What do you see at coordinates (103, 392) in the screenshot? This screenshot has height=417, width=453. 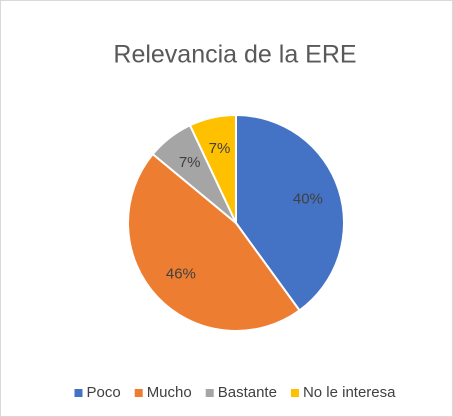 I see `legend-label: Poco` at bounding box center [103, 392].